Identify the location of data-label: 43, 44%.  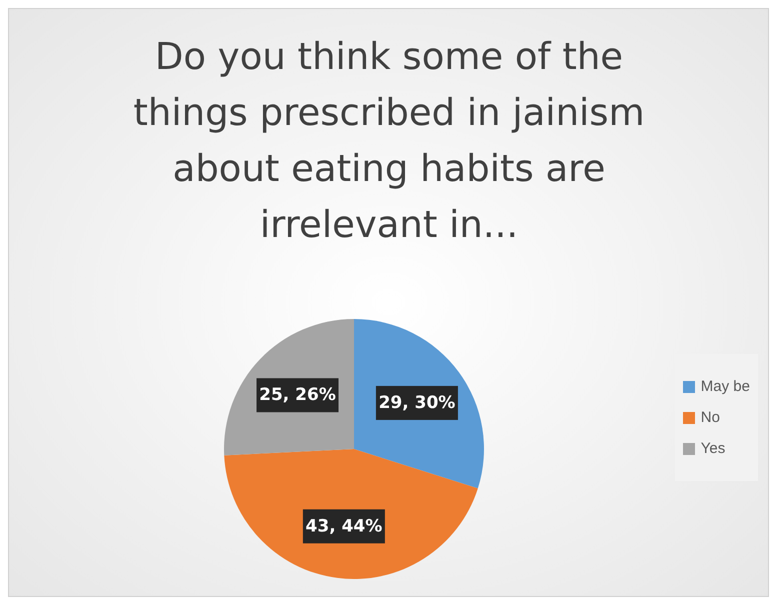
(344, 526).